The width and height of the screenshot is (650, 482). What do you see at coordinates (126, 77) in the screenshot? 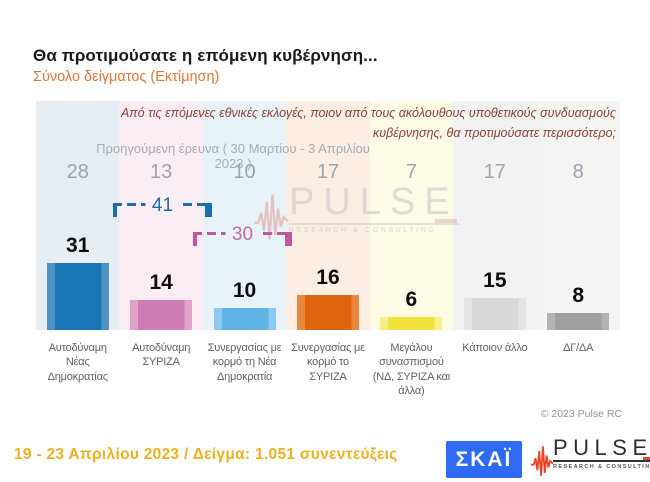
I see `page-subtitle: Σύνολο δείγματος (Εκτίμηση)` at bounding box center [126, 77].